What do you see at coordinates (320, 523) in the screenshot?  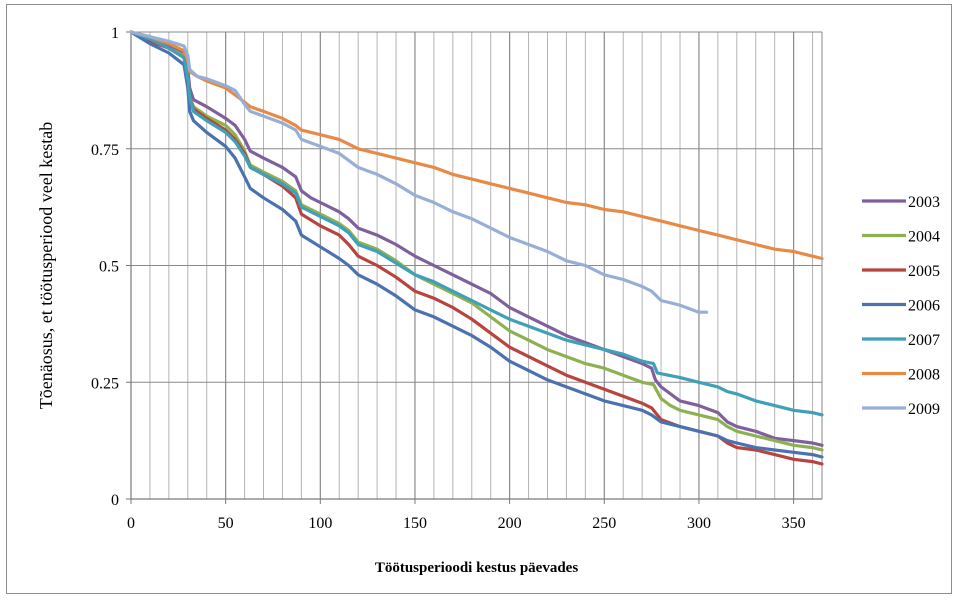 I see `x-tick-label: 100` at bounding box center [320, 523].